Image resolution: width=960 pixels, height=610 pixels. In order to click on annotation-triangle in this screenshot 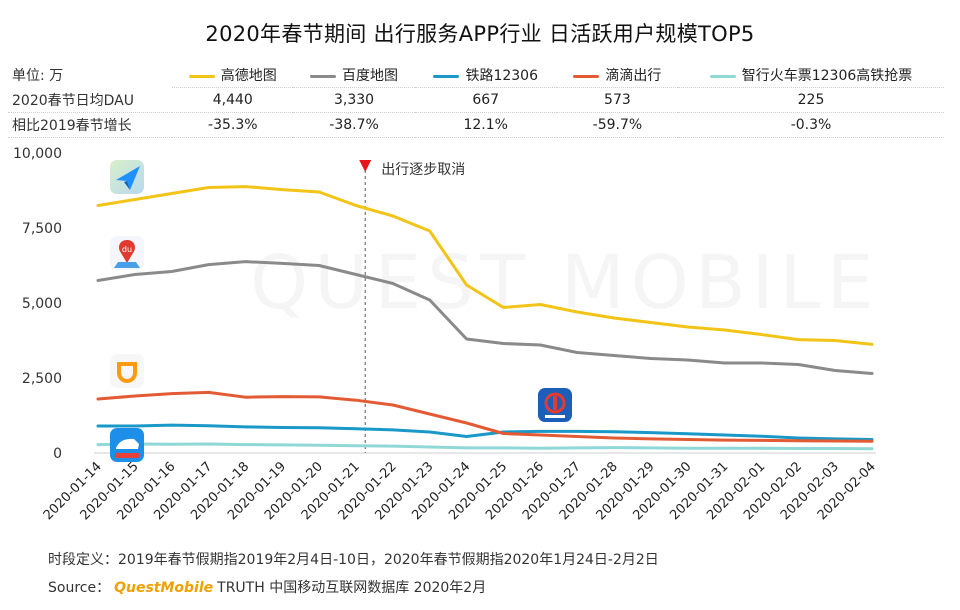, I will do `click(365, 166)`.